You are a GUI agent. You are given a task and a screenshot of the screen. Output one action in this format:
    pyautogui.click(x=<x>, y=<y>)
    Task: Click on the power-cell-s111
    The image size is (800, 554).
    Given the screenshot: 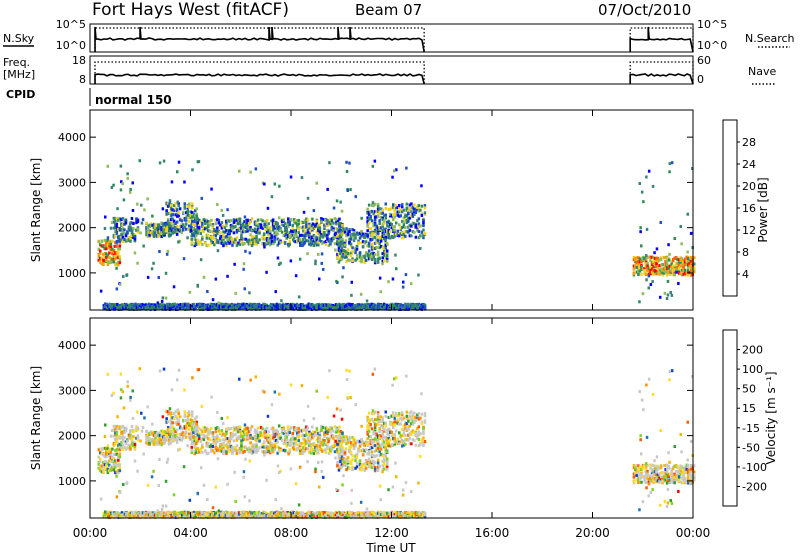 What is the action you would take?
    pyautogui.click(x=361, y=262)
    